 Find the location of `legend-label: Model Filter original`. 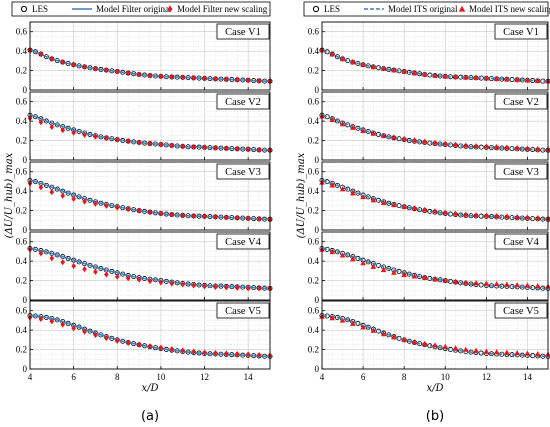

legend-label: Model Filter original is located at coordinates (134, 9).